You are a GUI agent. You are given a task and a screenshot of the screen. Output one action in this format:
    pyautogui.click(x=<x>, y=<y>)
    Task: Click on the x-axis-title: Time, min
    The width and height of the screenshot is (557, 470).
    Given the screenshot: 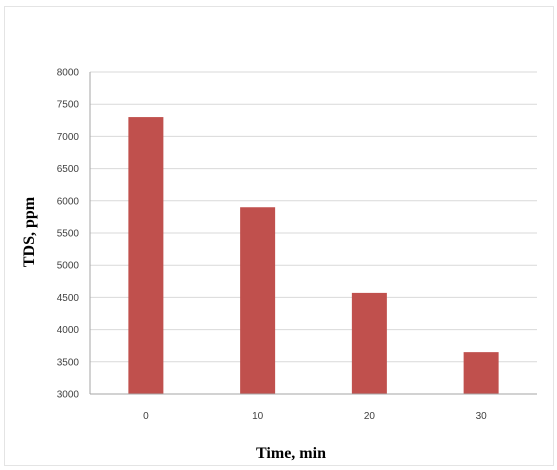 What is the action you would take?
    pyautogui.click(x=291, y=453)
    